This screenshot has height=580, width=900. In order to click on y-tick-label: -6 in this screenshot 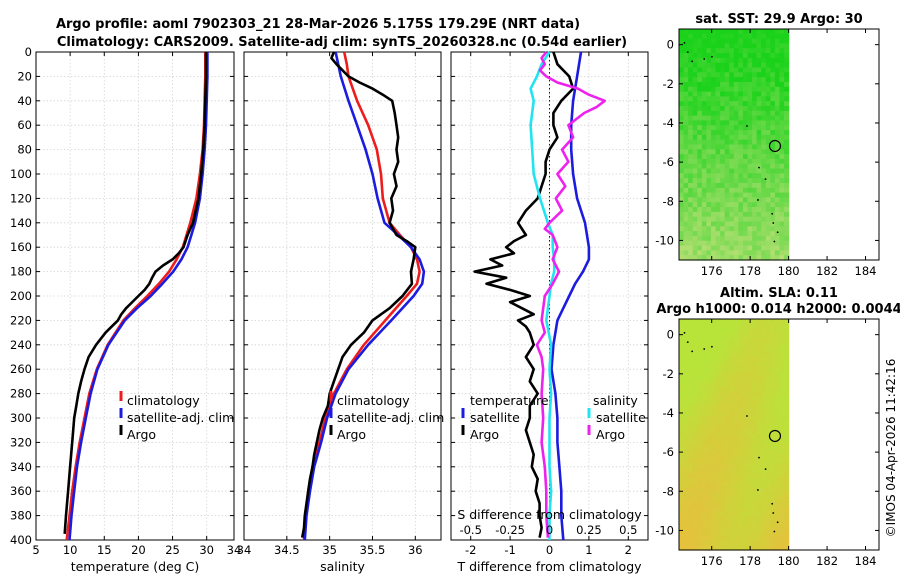, I will do `click(668, 162)`.